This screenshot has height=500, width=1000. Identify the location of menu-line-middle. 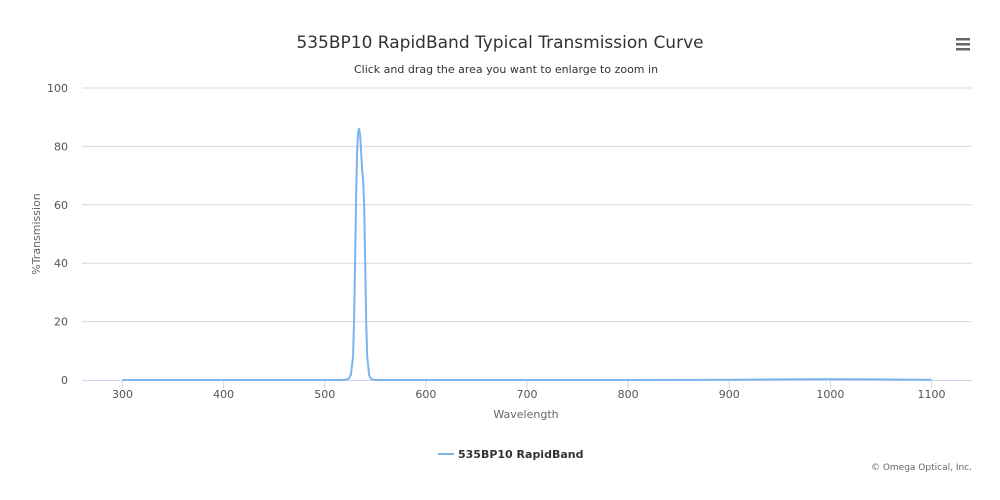
(963, 44).